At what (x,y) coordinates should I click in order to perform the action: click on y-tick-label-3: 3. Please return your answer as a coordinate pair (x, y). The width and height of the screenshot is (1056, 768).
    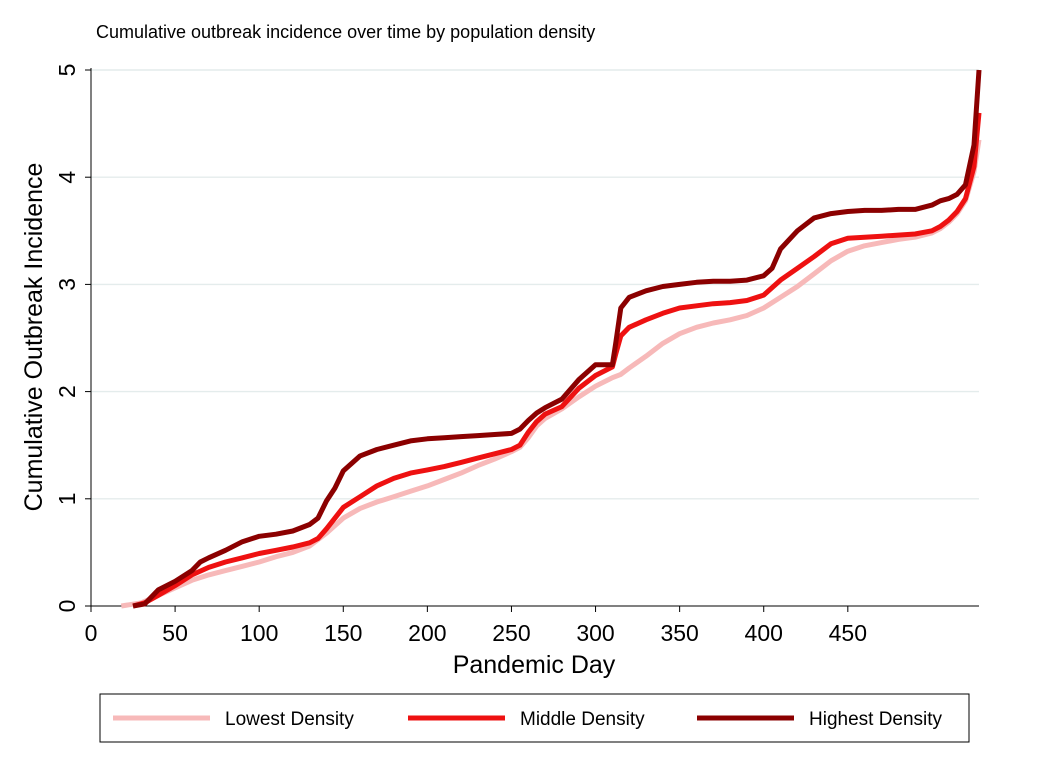
    Looking at the image, I should click on (67, 284).